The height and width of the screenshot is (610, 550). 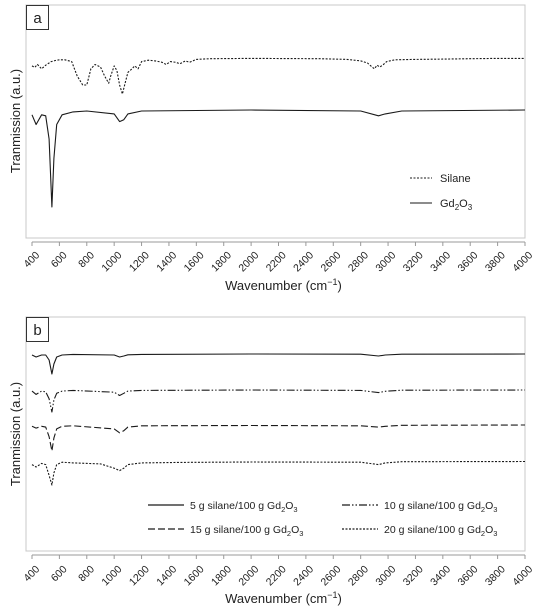 I want to click on legend-label: Silane, so click(x=455, y=179).